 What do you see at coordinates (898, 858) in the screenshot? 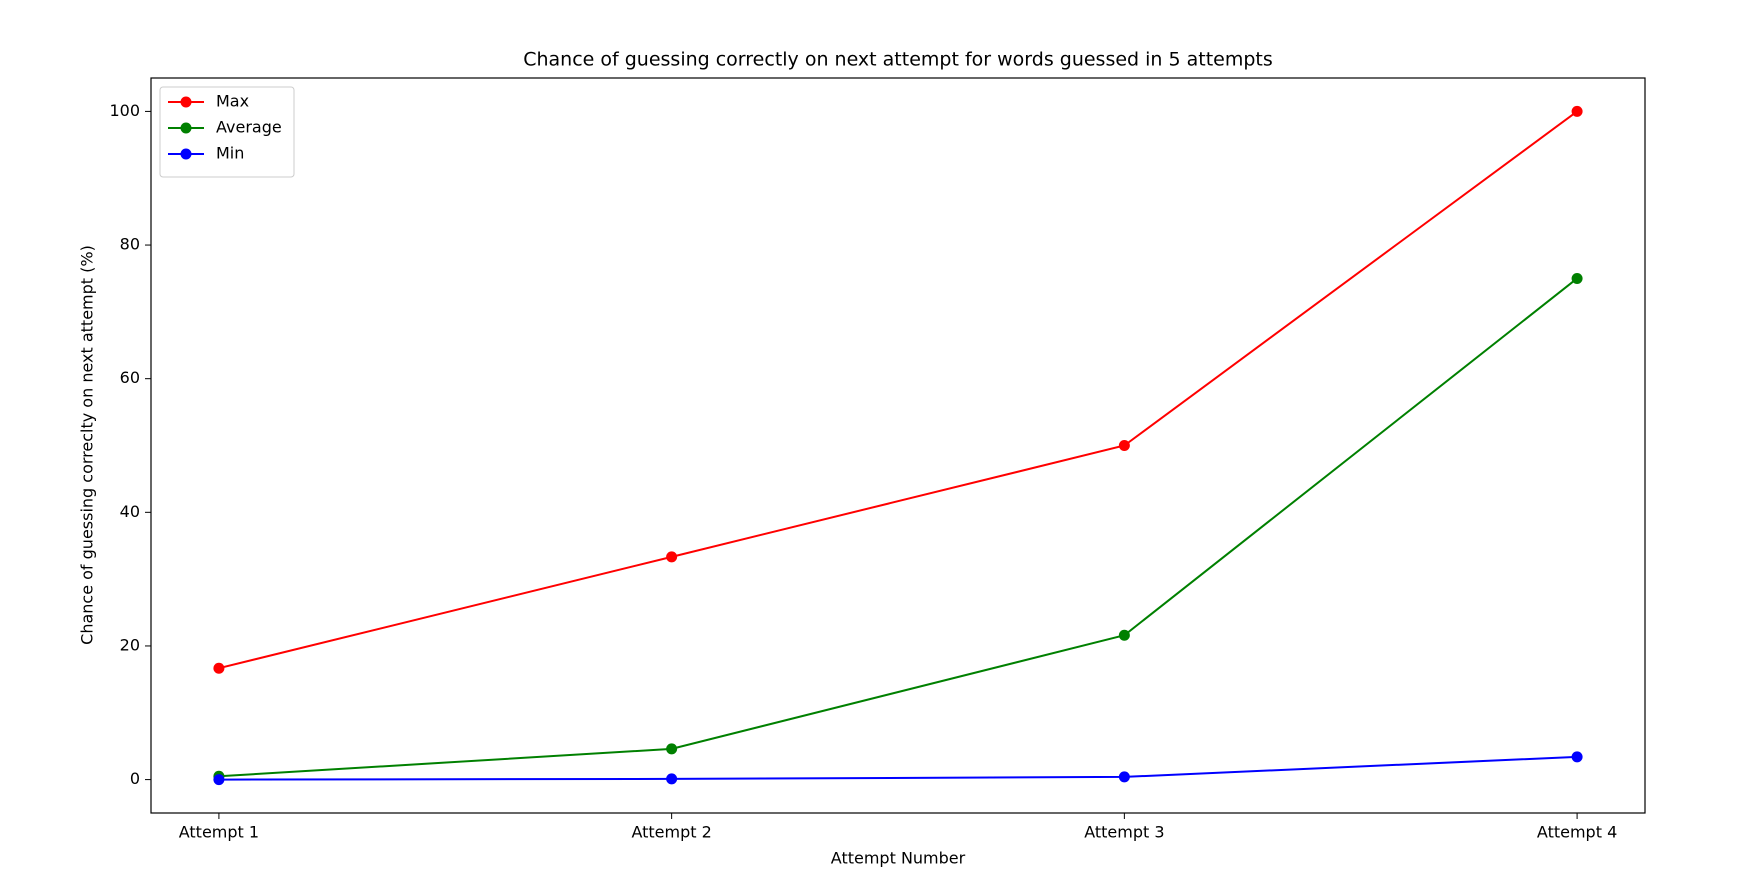
I see `x-axis-label: Attempt Number` at bounding box center [898, 858].